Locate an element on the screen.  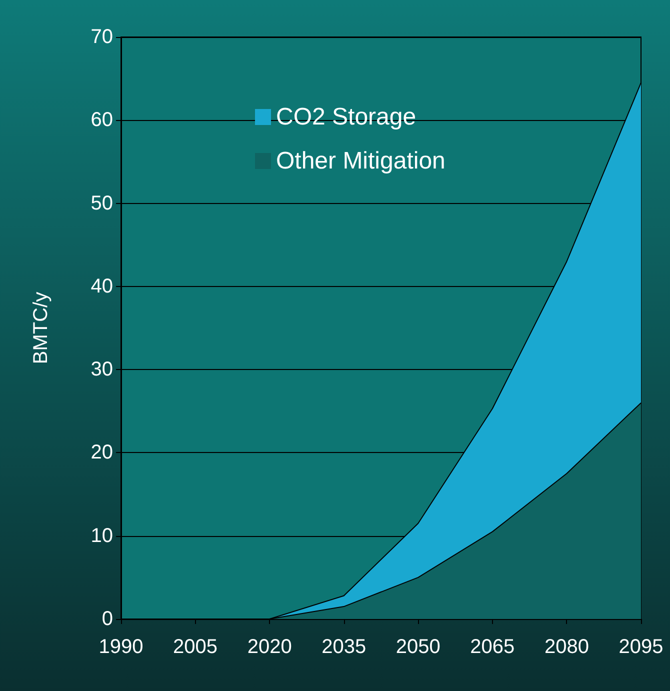
x-tick-label: 2065 is located at coordinates (492, 647).